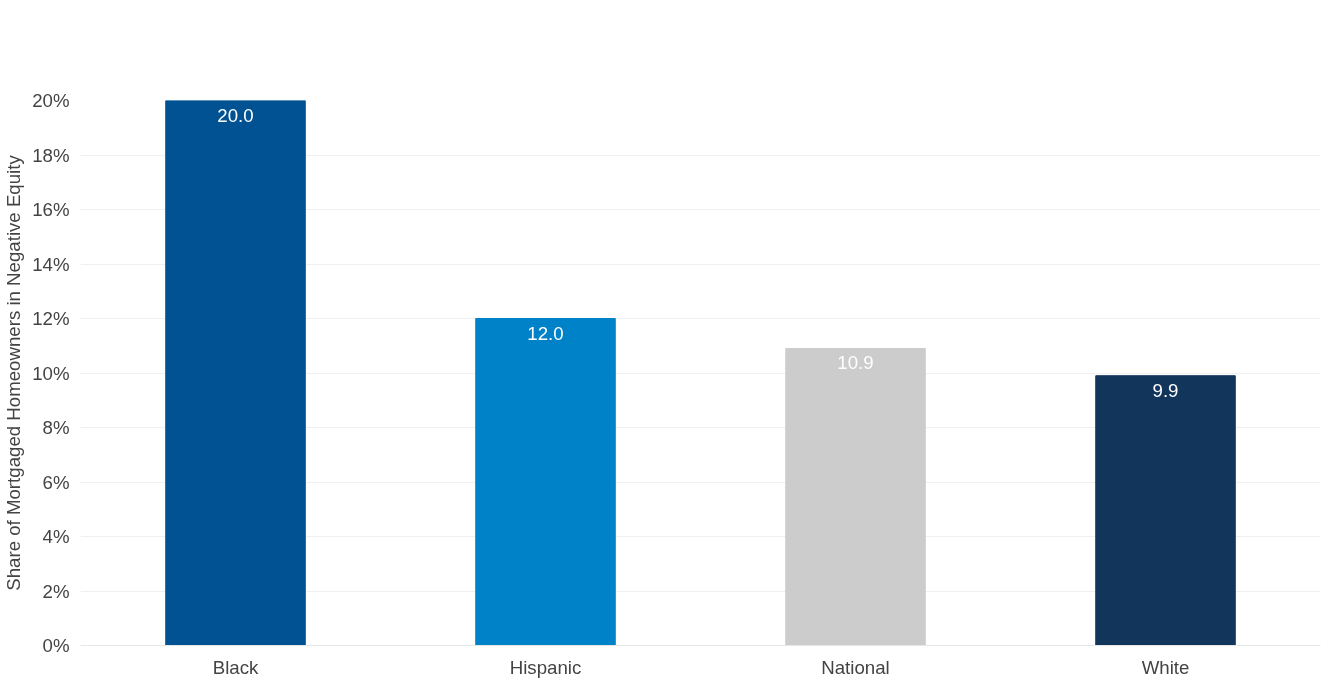  Describe the element at coordinates (235, 667) in the screenshot. I see `x-tick-label: Black` at that location.